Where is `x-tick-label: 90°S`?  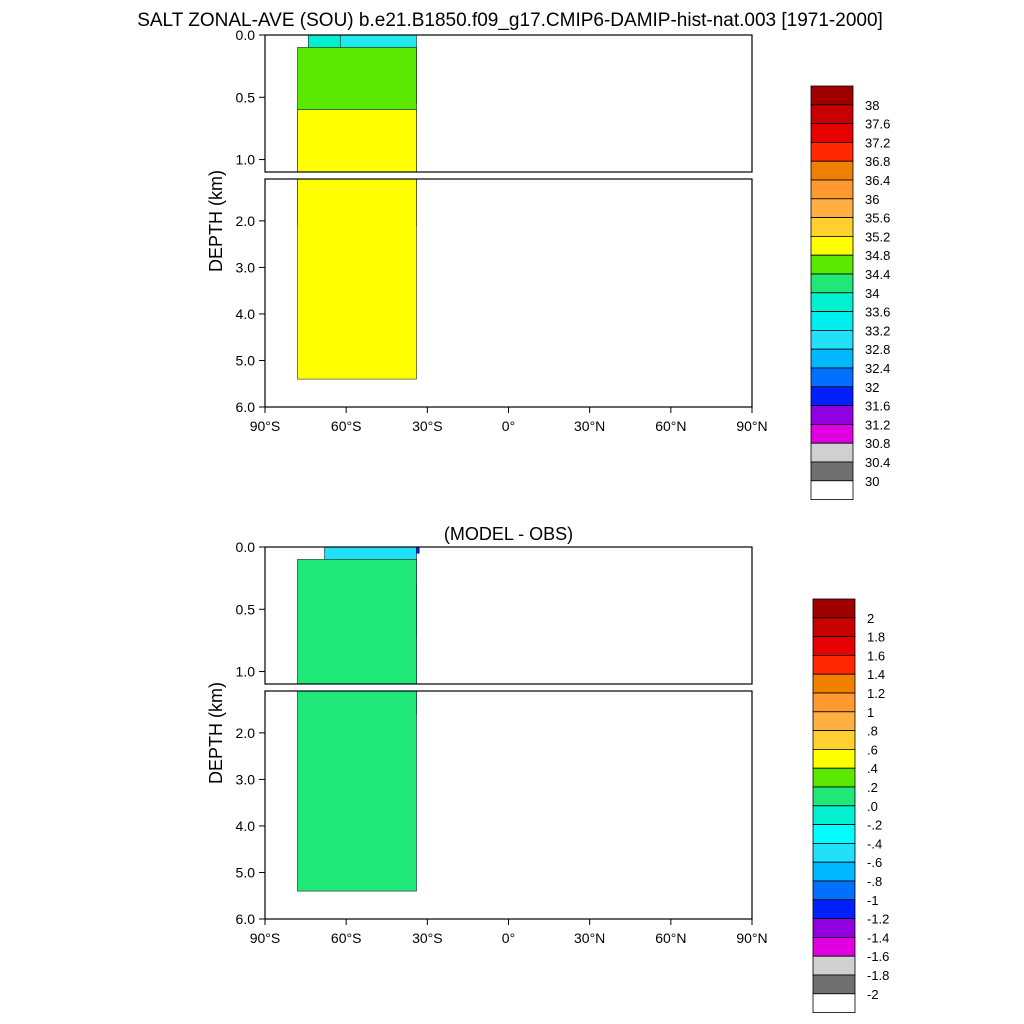
x-tick-label: 90°S is located at coordinates (265, 938).